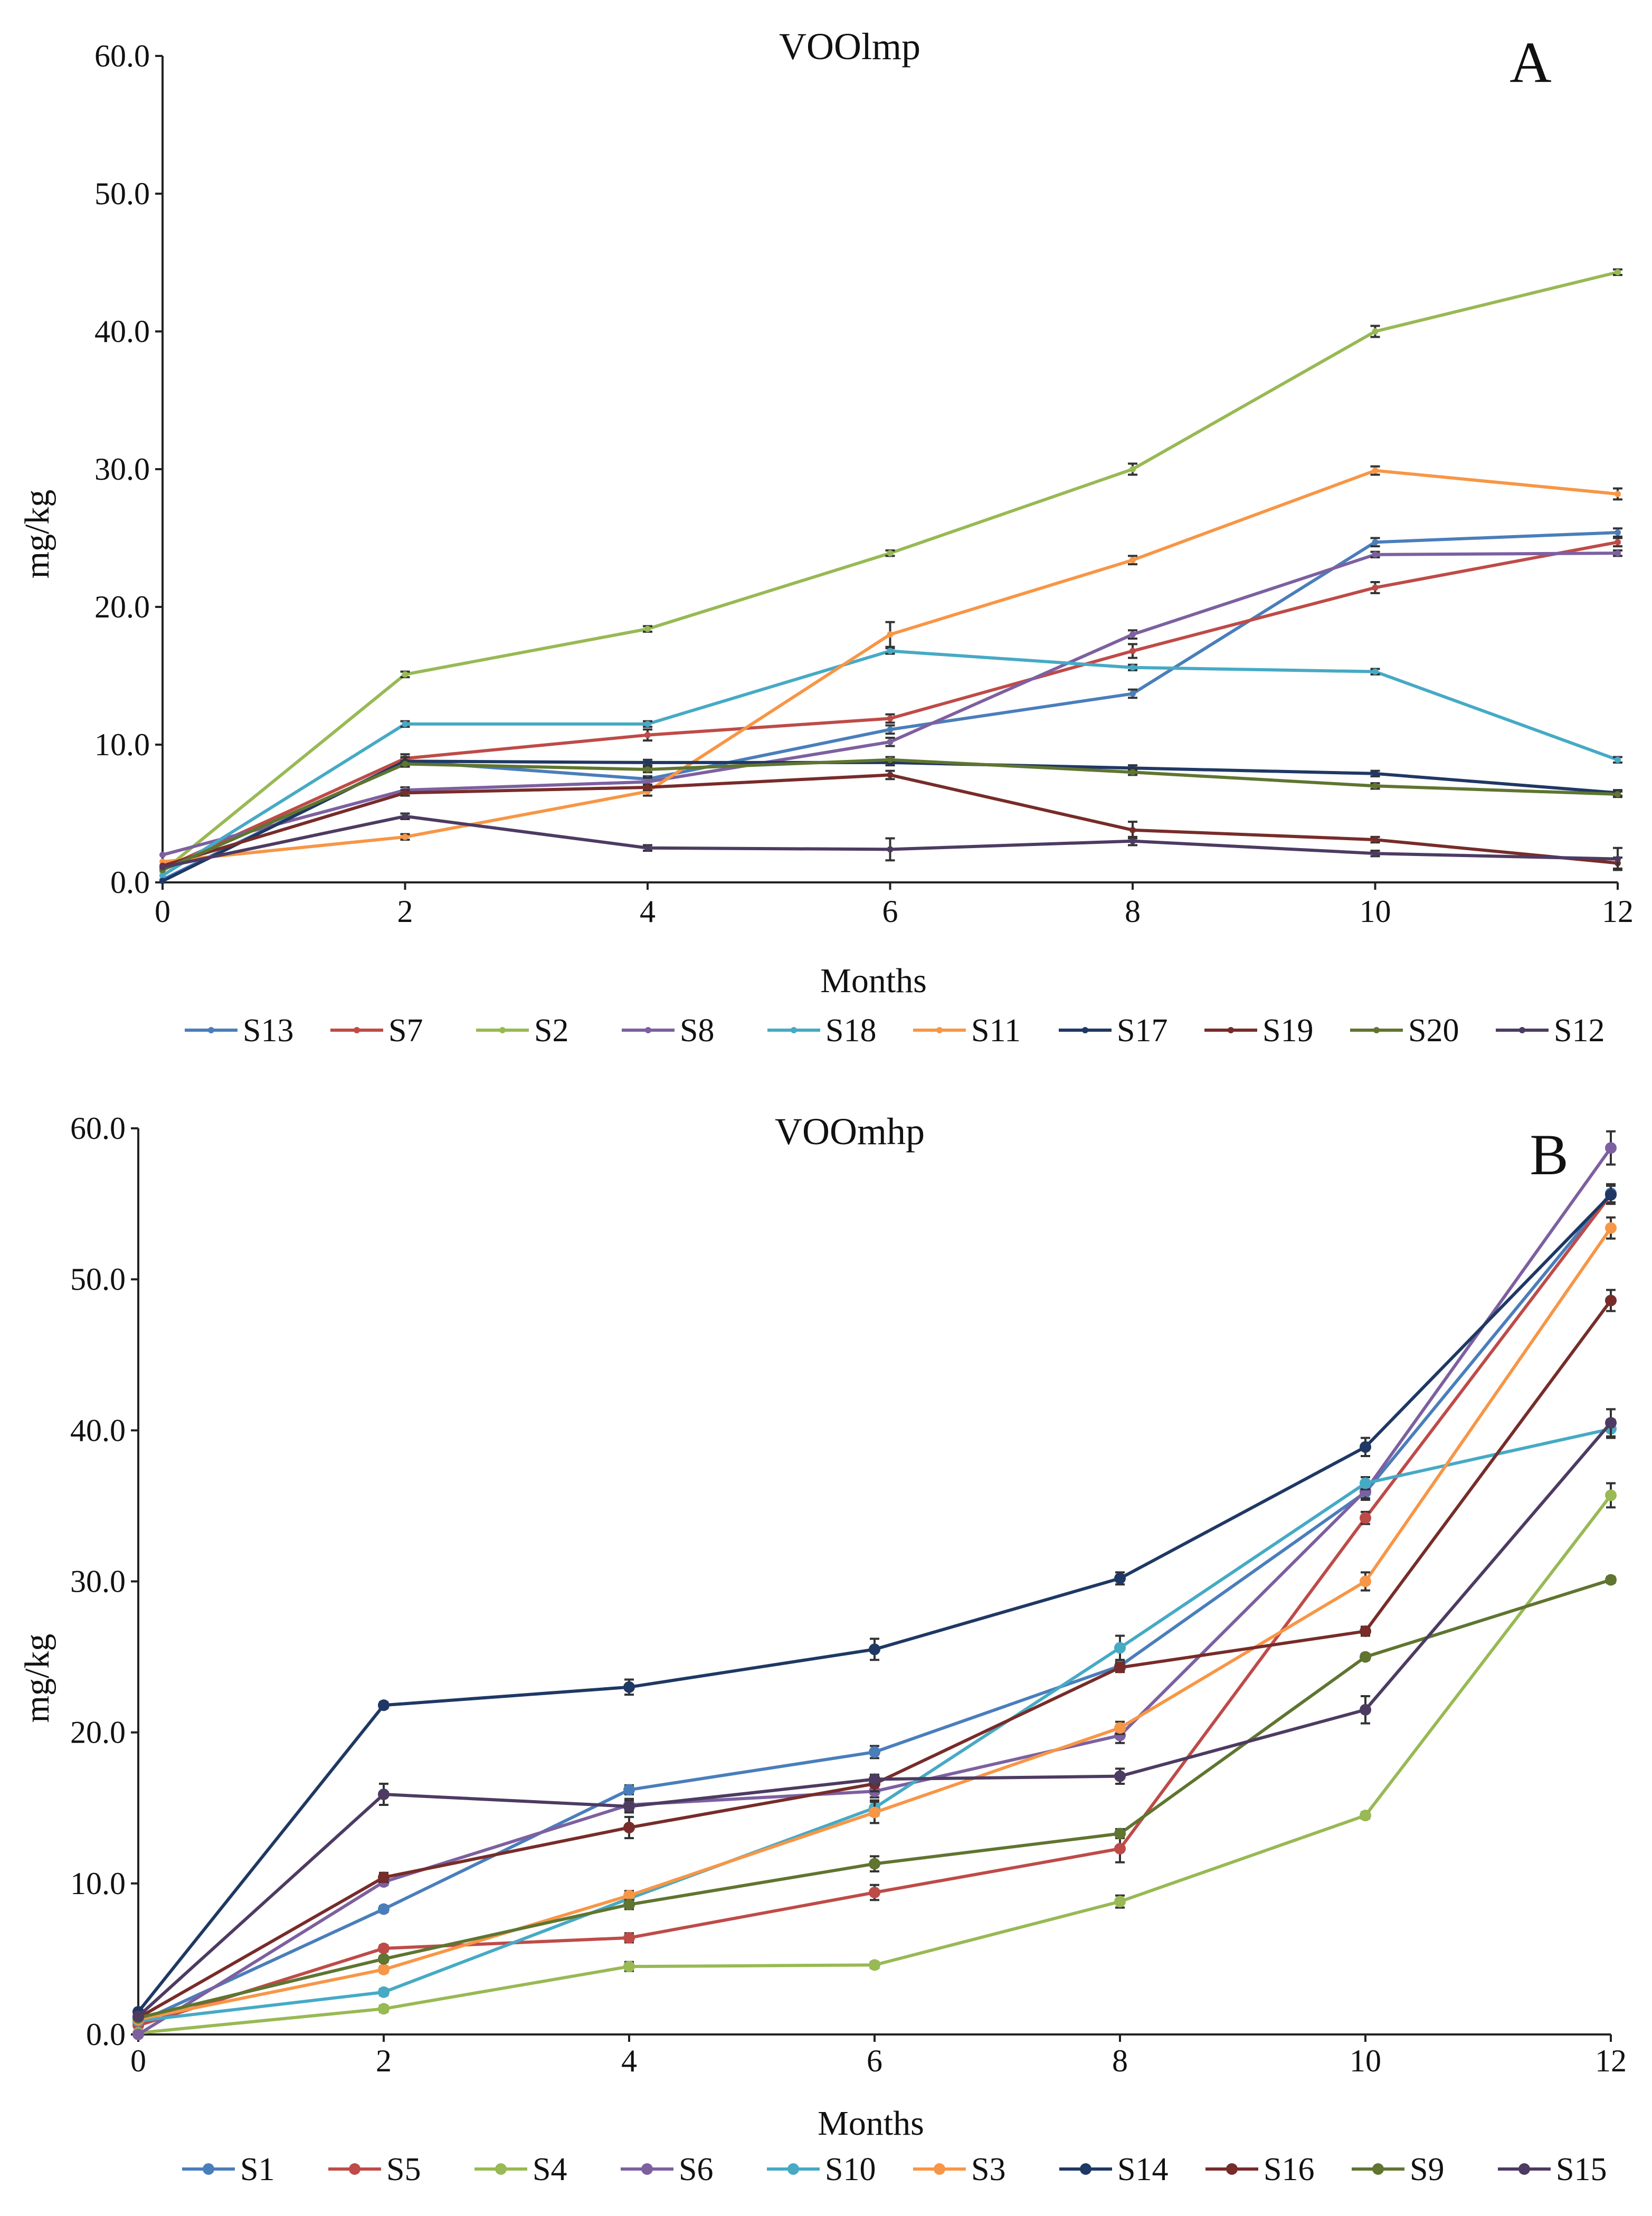 The height and width of the screenshot is (2216, 1652). What do you see at coordinates (1581, 2170) in the screenshot?
I see `legend-label: S15` at bounding box center [1581, 2170].